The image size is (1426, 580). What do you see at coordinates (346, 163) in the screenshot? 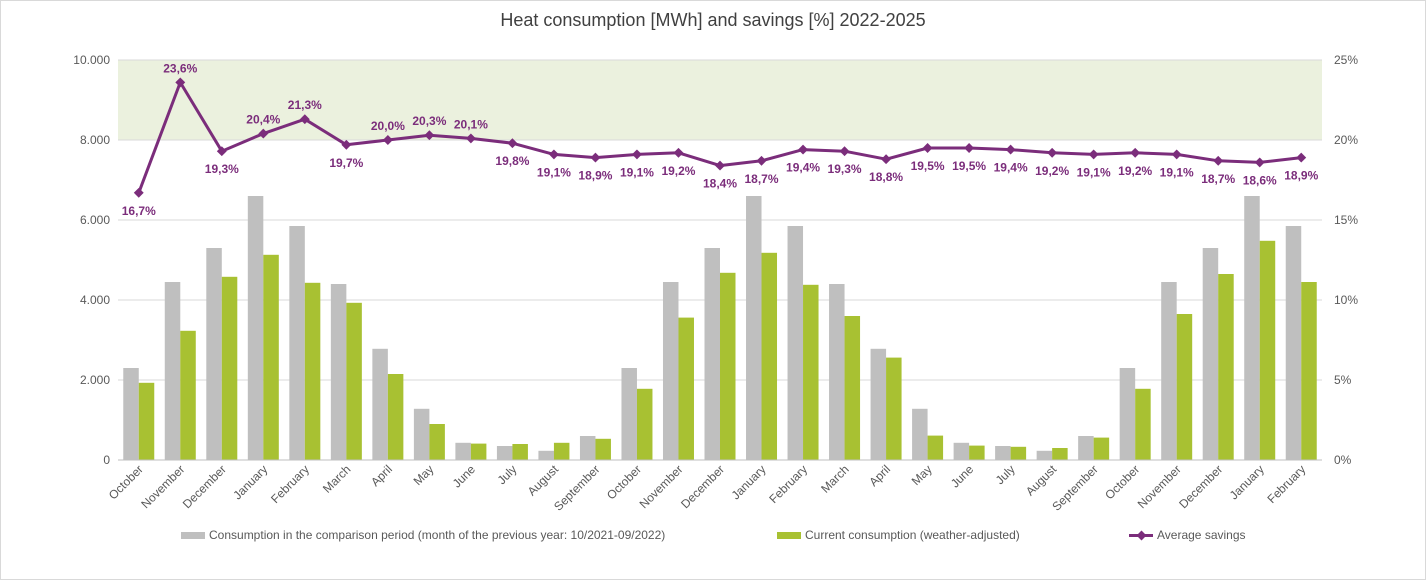
I see `savings-data-label: 19,7%` at bounding box center [346, 163].